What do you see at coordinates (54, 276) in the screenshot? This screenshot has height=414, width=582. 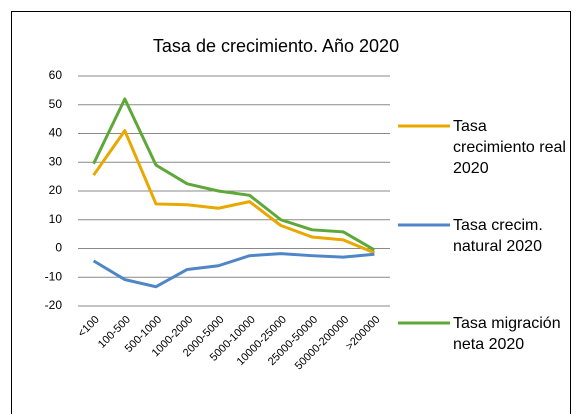 I see `y-tick-label: -10` at bounding box center [54, 276].